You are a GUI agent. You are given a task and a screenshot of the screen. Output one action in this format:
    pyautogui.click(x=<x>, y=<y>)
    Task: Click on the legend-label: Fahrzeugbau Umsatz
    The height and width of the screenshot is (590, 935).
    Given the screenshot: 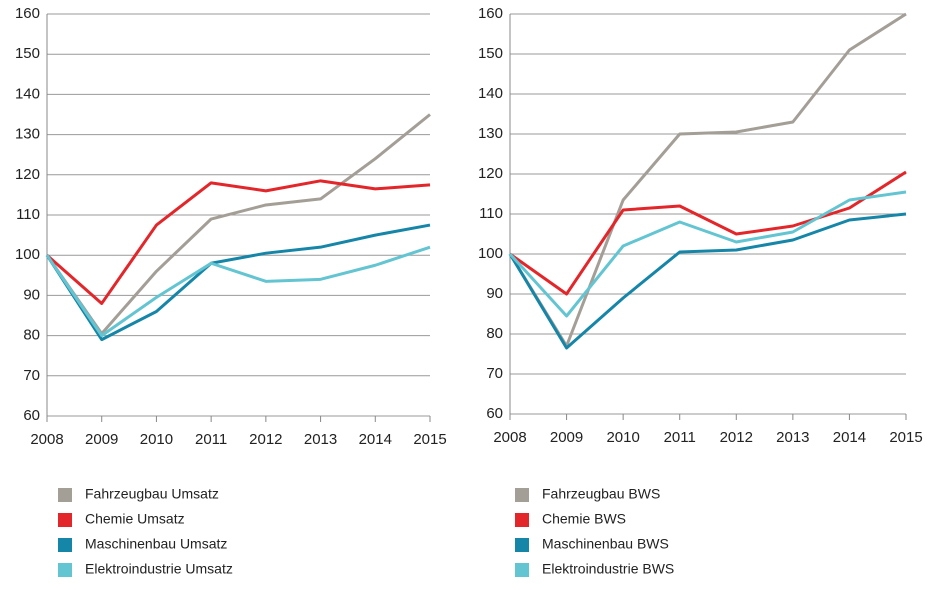 What is the action you would take?
    pyautogui.click(x=152, y=494)
    